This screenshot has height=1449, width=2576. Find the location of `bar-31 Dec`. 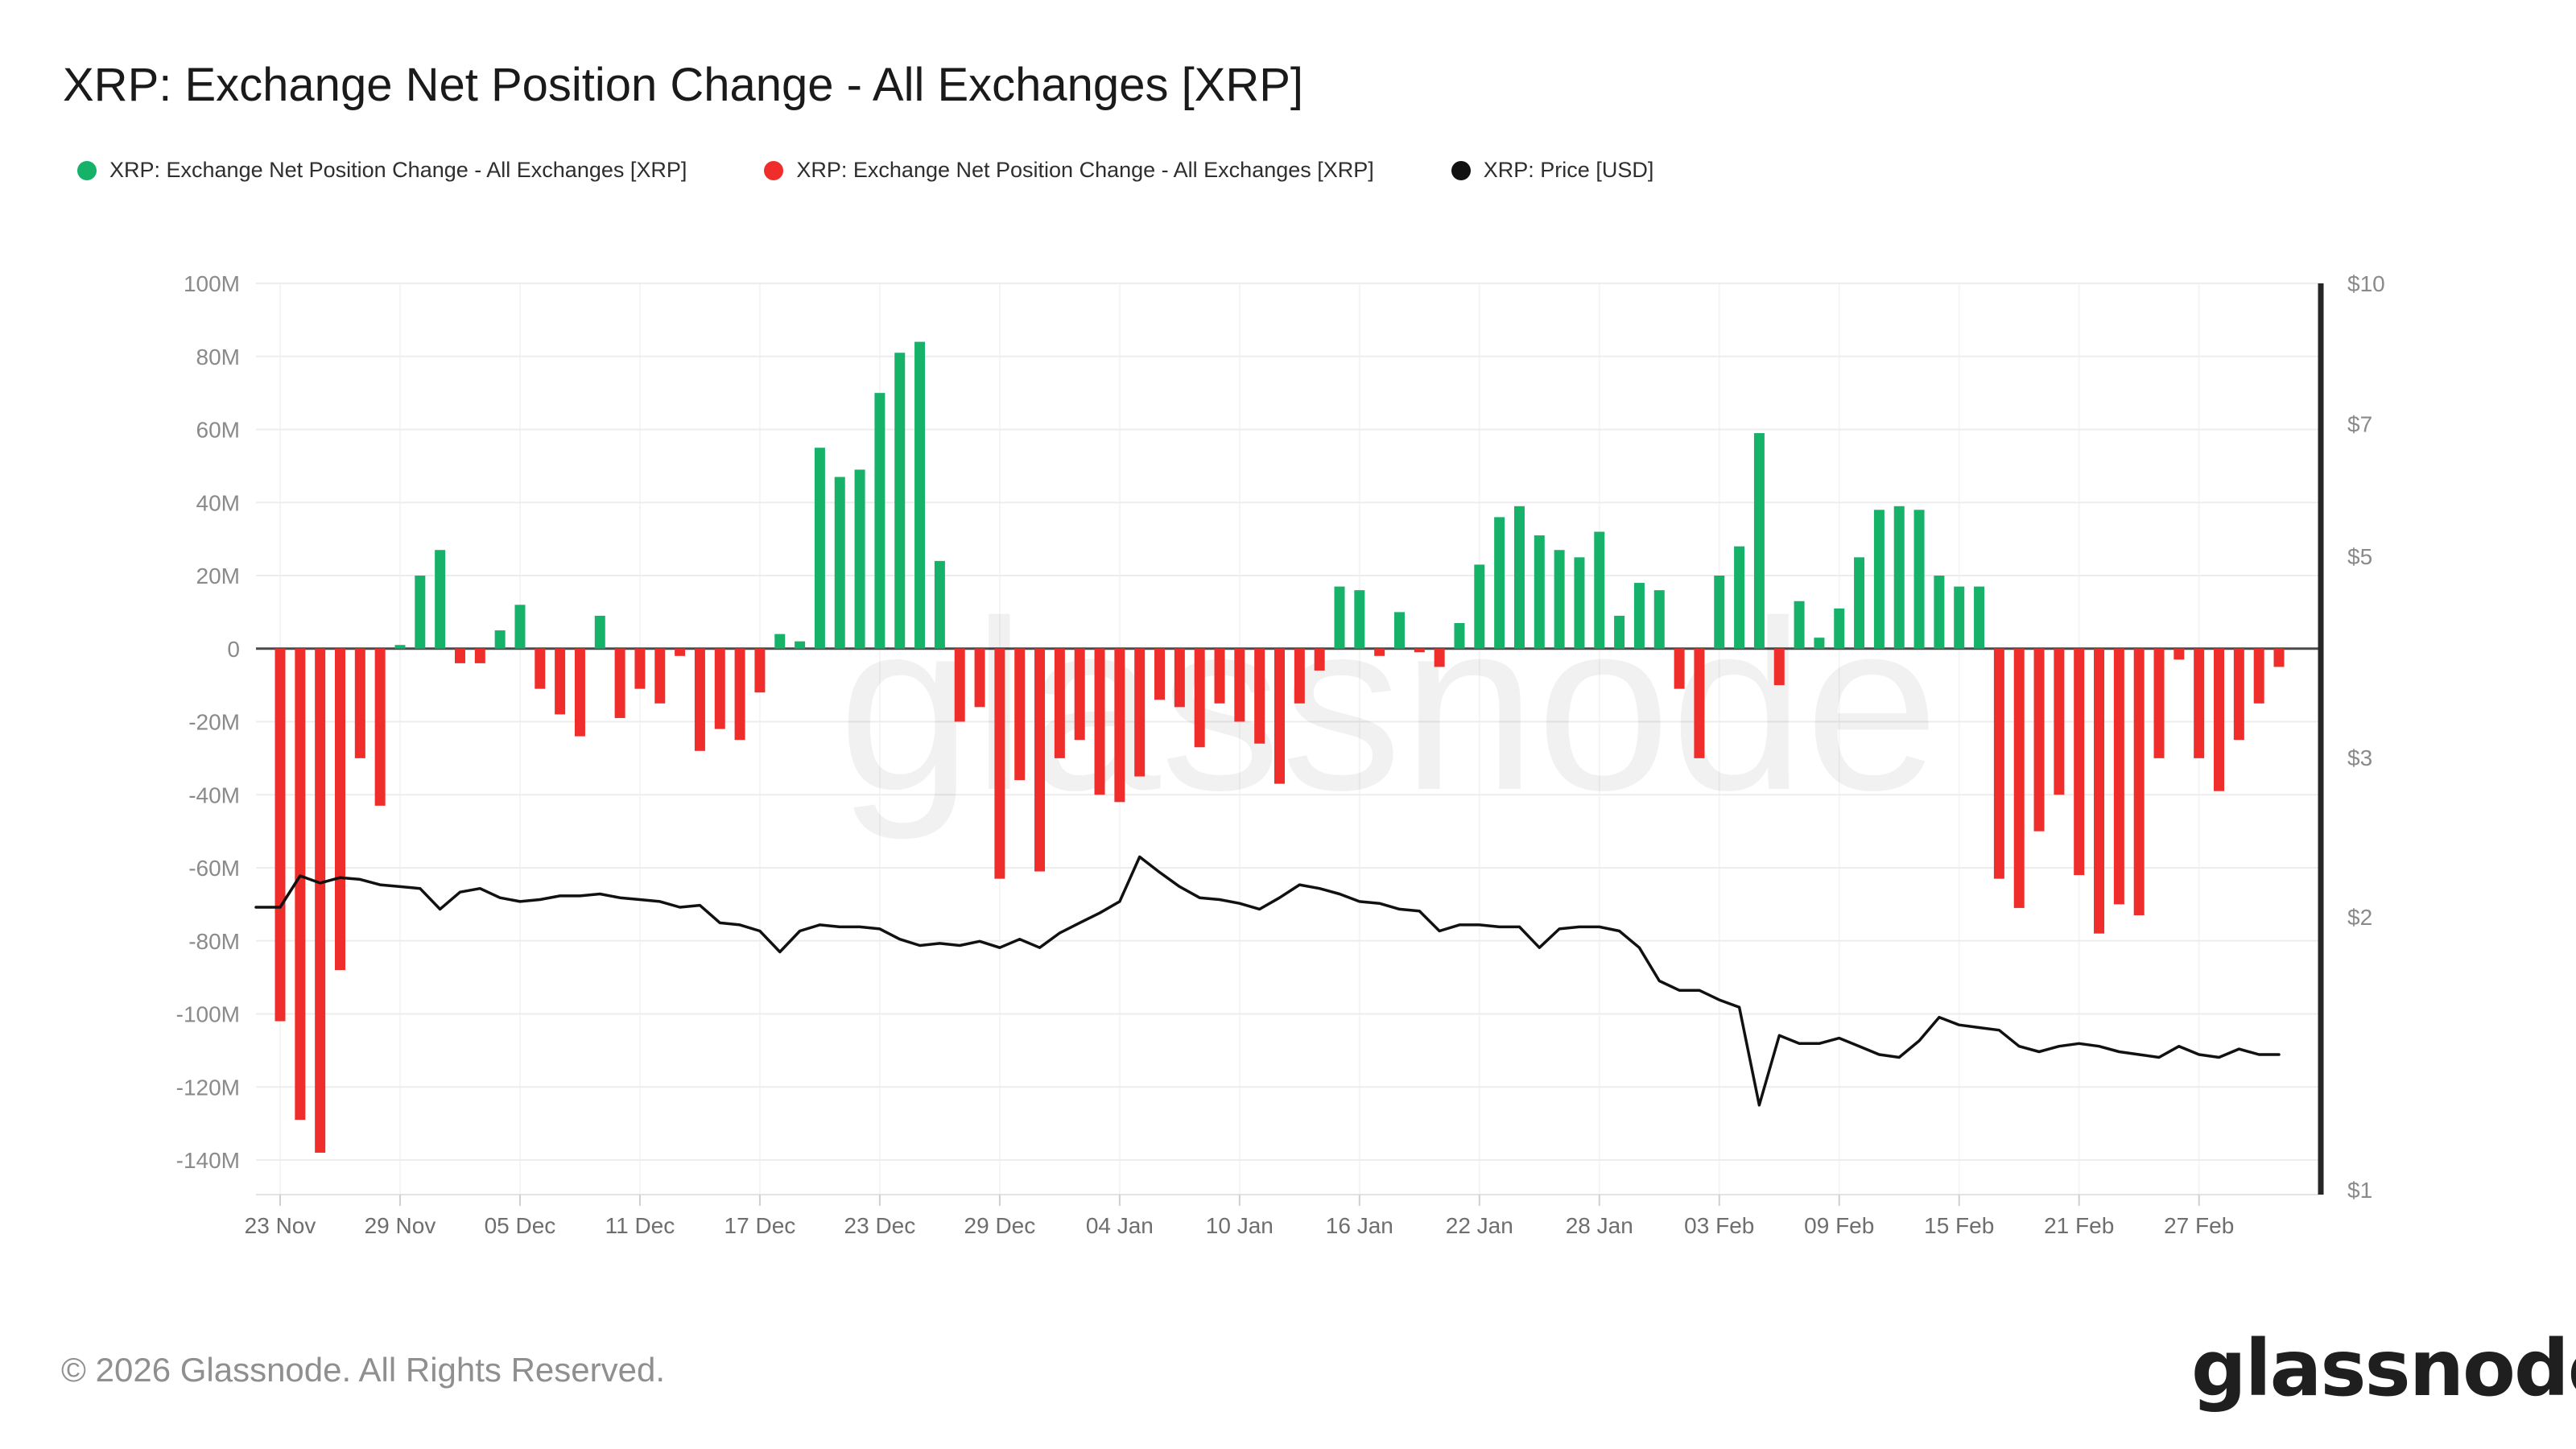

bar-31 Dec is located at coordinates (1040, 760).